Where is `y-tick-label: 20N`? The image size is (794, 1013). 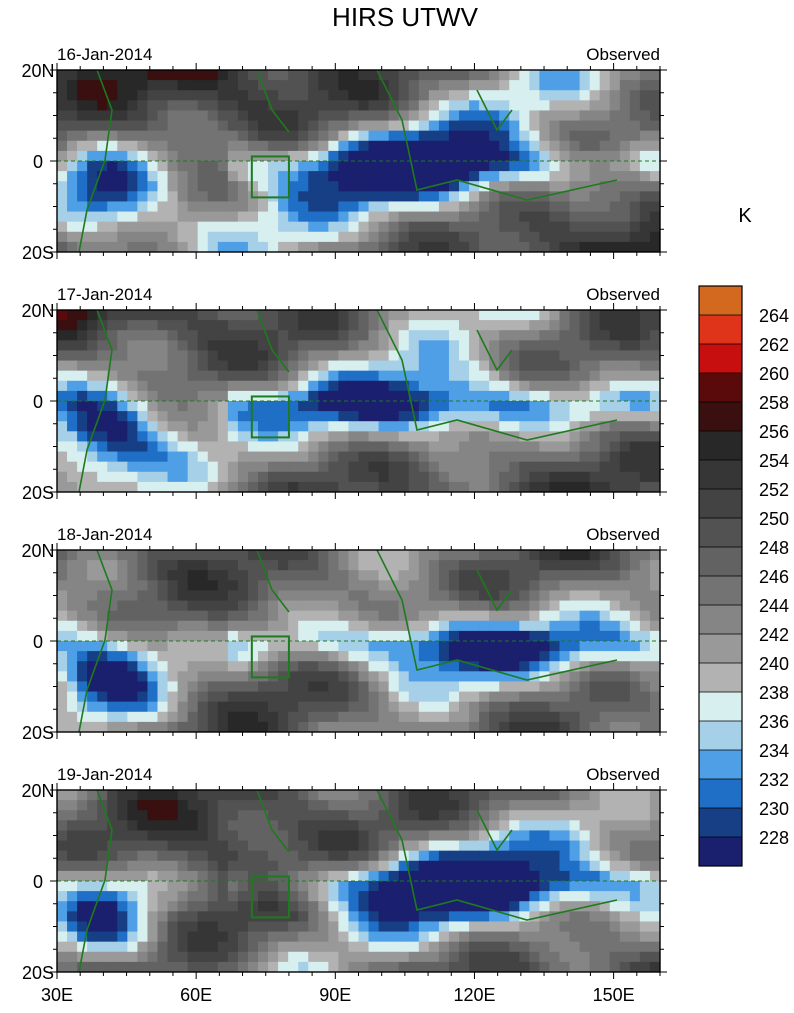
y-tick-label: 20N is located at coordinates (37, 311).